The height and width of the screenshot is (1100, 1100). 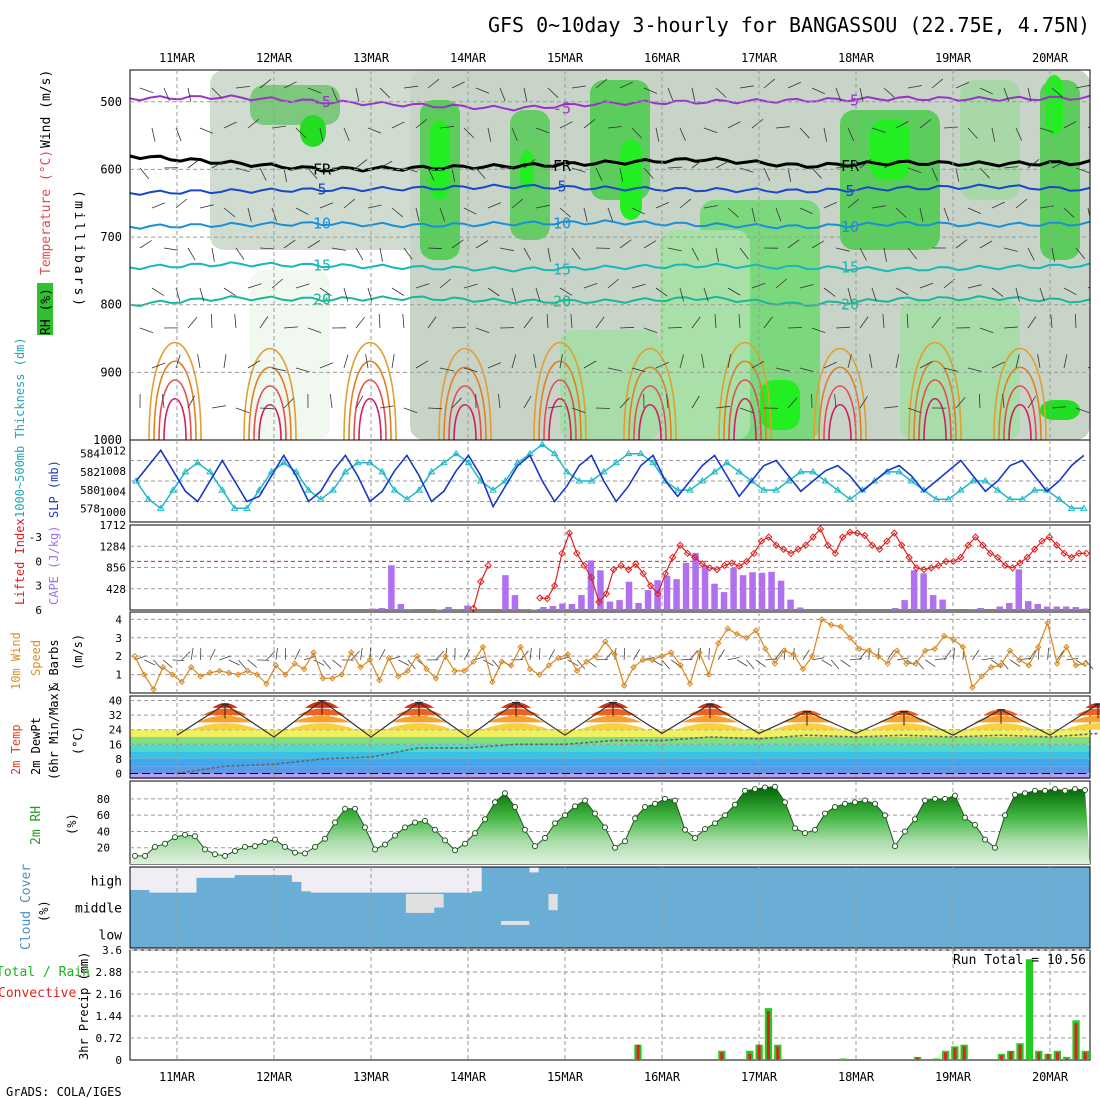 What do you see at coordinates (1020, 1052) in the screenshot?
I see `precip-convective-bar` at bounding box center [1020, 1052].